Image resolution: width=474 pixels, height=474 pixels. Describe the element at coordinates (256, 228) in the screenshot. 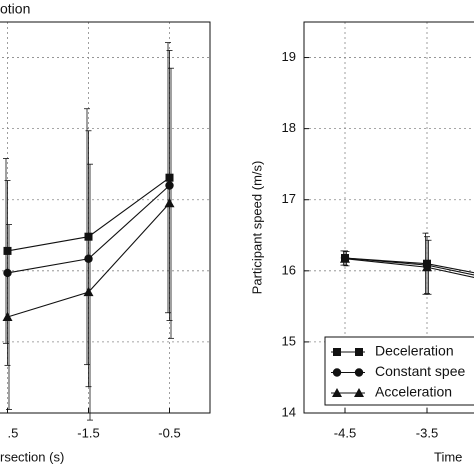

I see `y-axis-label: Participant speed (m/s)` at that location.